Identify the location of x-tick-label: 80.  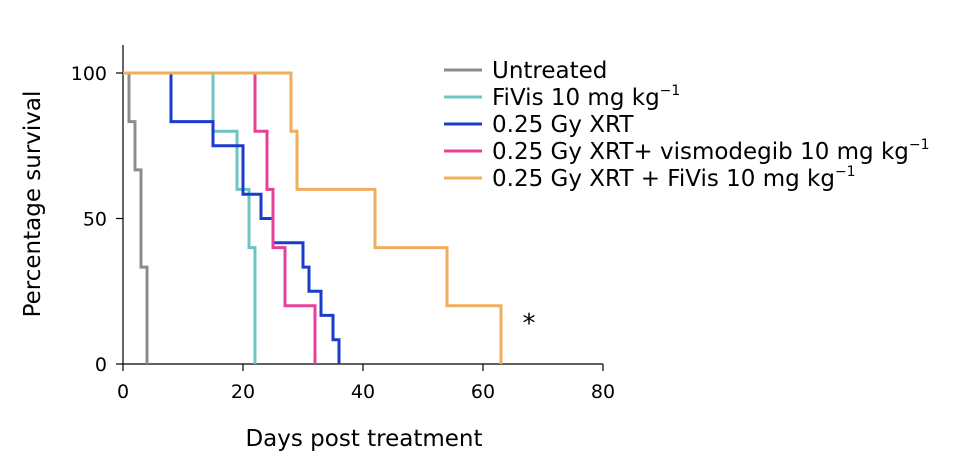
(603, 392).